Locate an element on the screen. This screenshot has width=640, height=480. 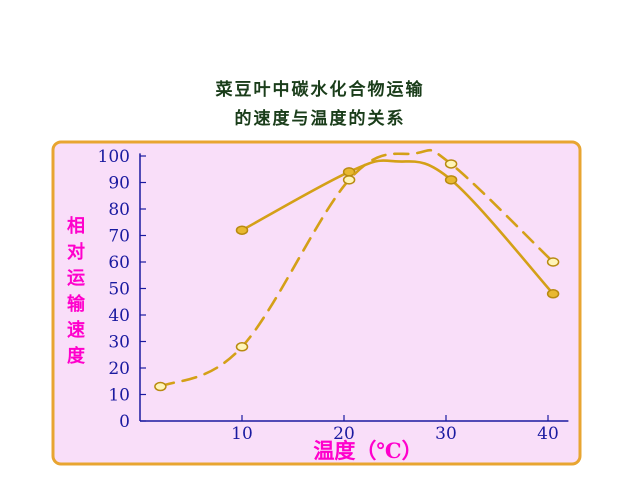
y-tick-label: 70 is located at coordinates (119, 237).